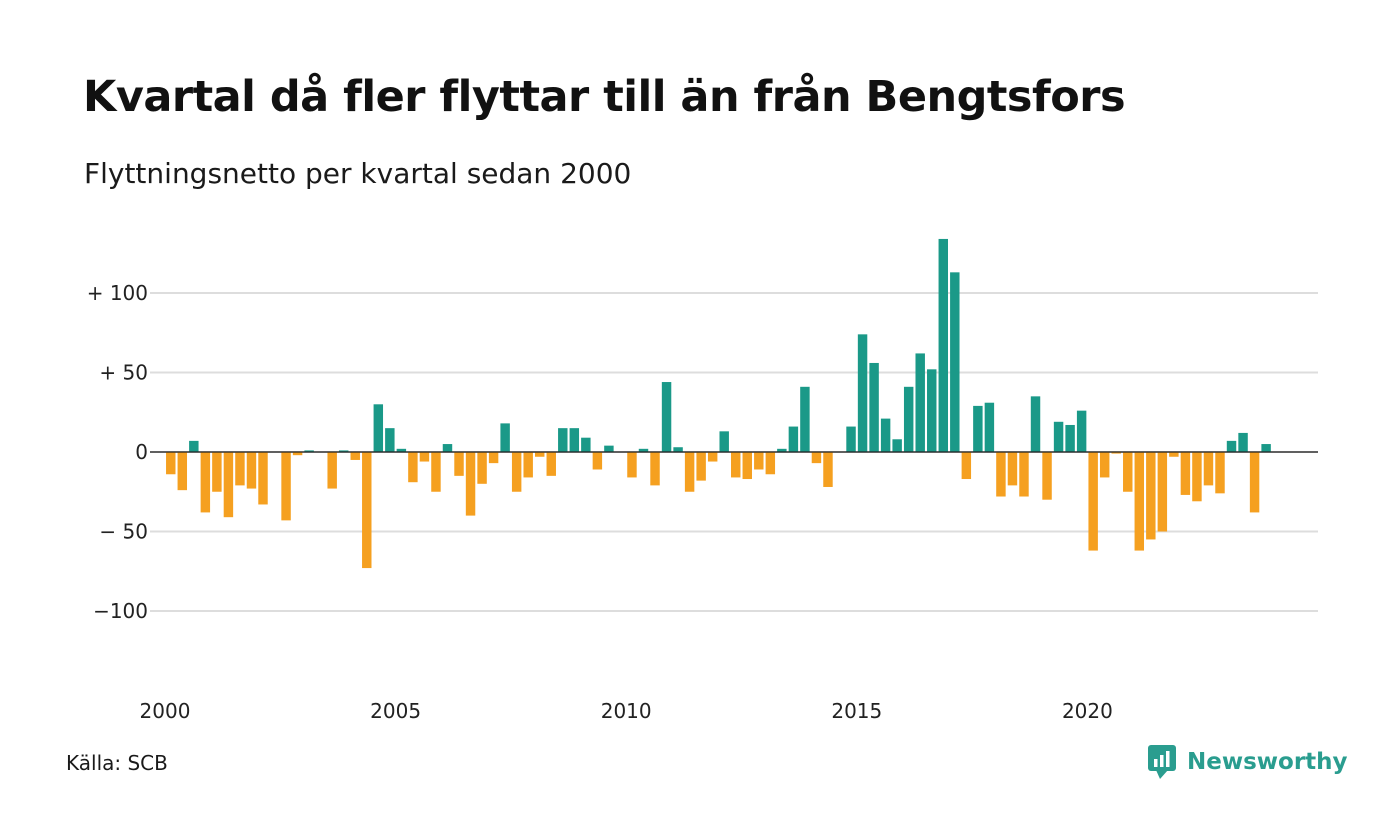 The width and height of the screenshot is (1400, 840). Describe the element at coordinates (182, 471) in the screenshot. I see `bar-2000-q2` at that location.